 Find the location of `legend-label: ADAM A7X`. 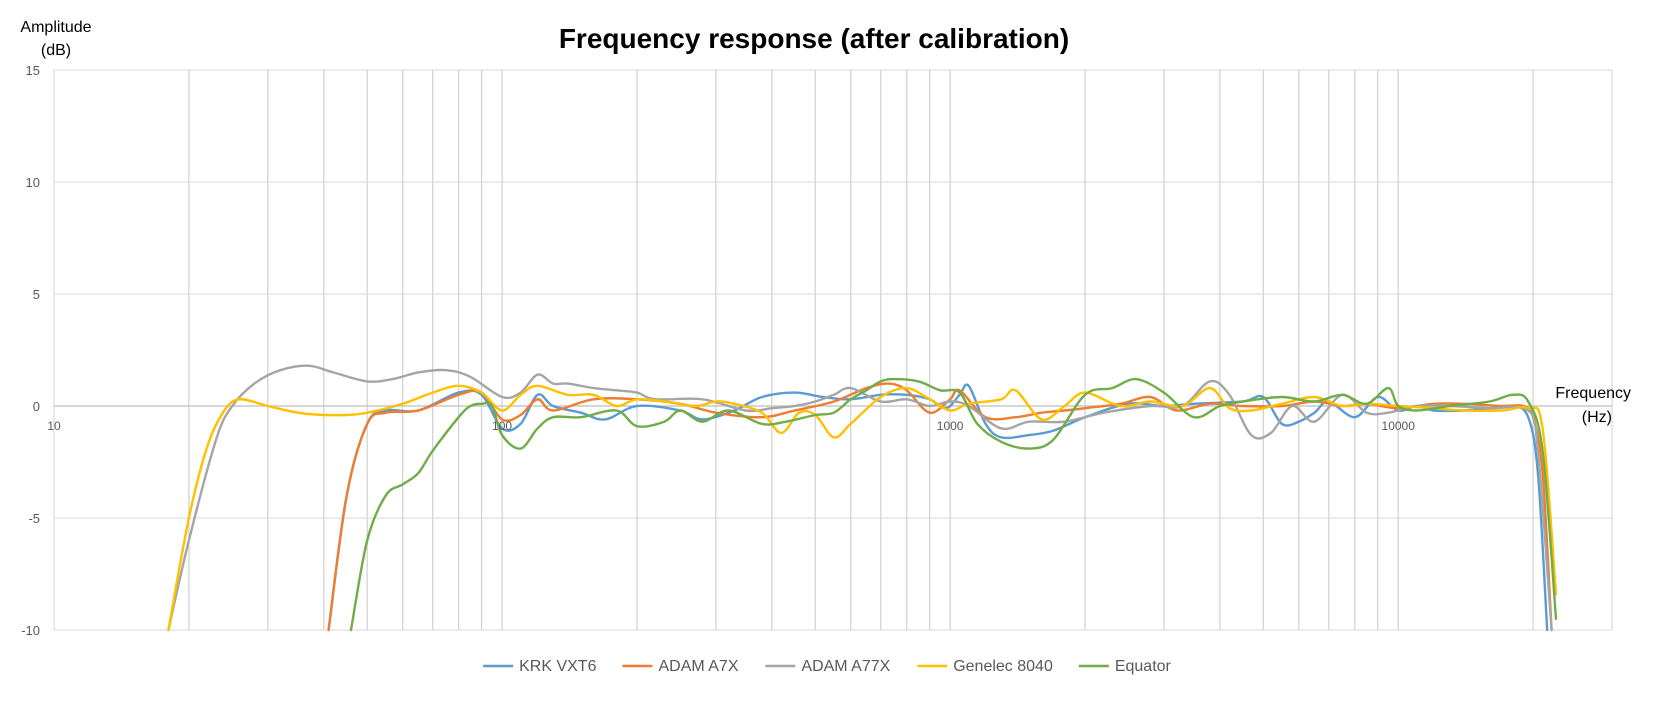

legend-label: ADAM A7X is located at coordinates (698, 666).